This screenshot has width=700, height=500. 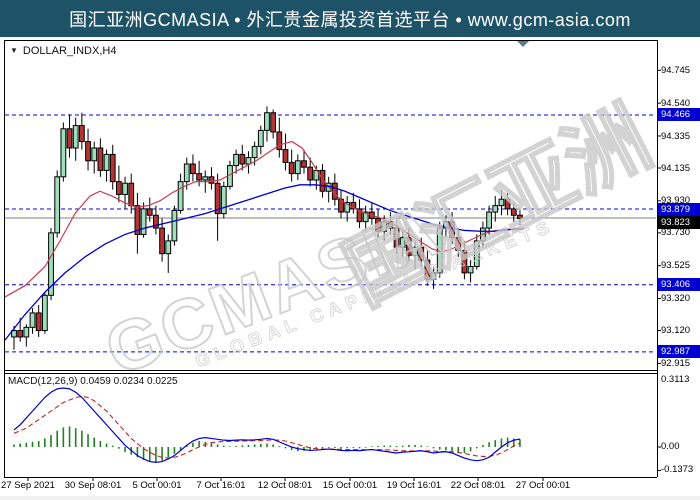 I want to click on macd-histogram, so click(x=267, y=444).